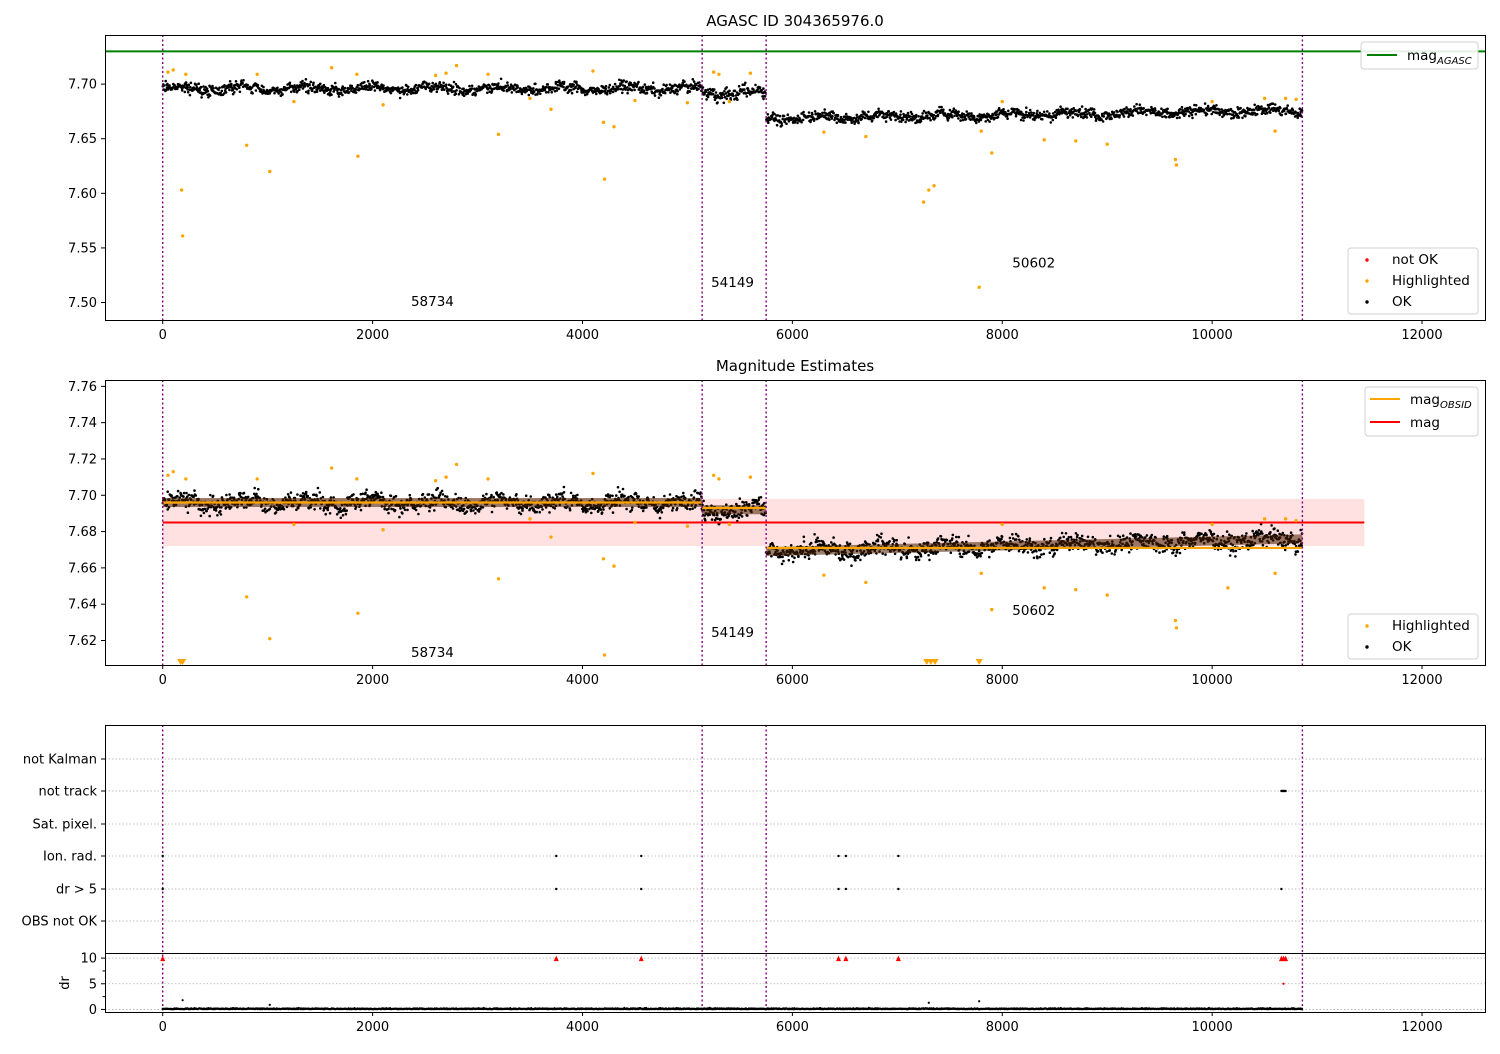 The width and height of the screenshot is (1500, 1054). Describe the element at coordinates (1402, 647) in the screenshot. I see `legend2-ok: OK` at that location.